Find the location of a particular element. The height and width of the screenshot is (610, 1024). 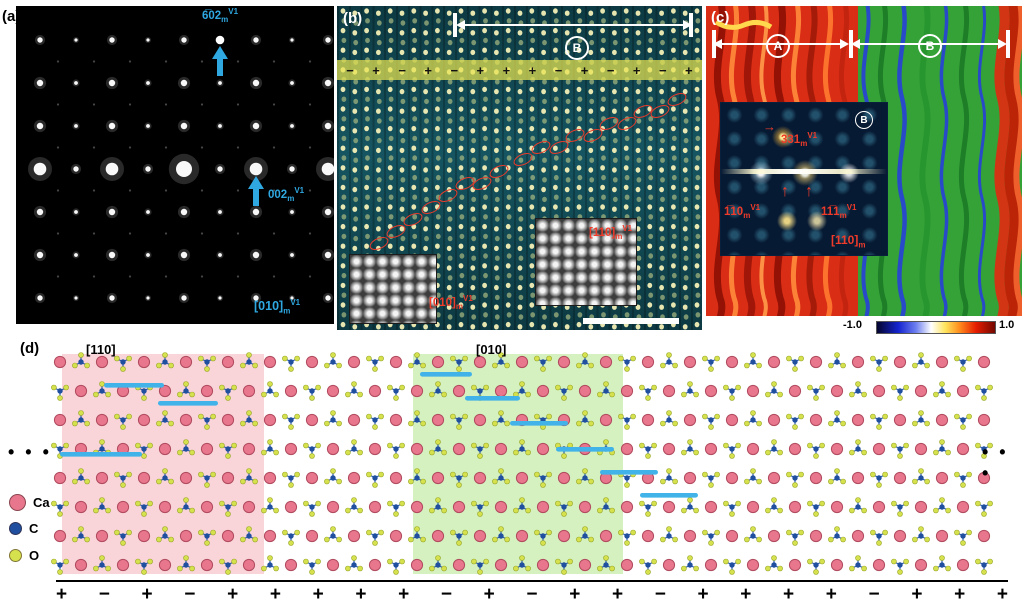

legend-item-ca: Ca is located at coordinates (29, 502).